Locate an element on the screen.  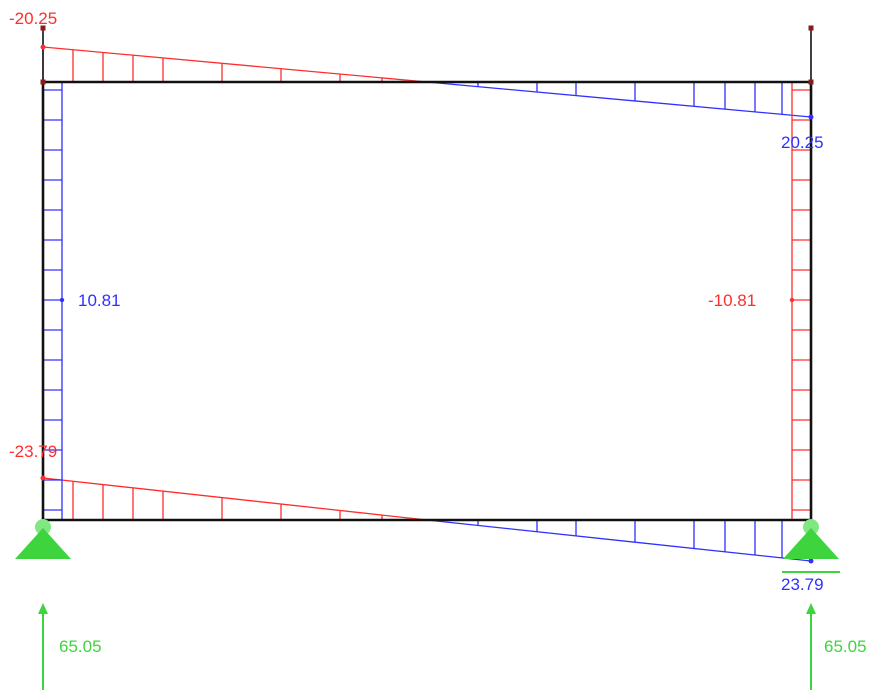
right-reaction-label: 65.05 is located at coordinates (845, 646).